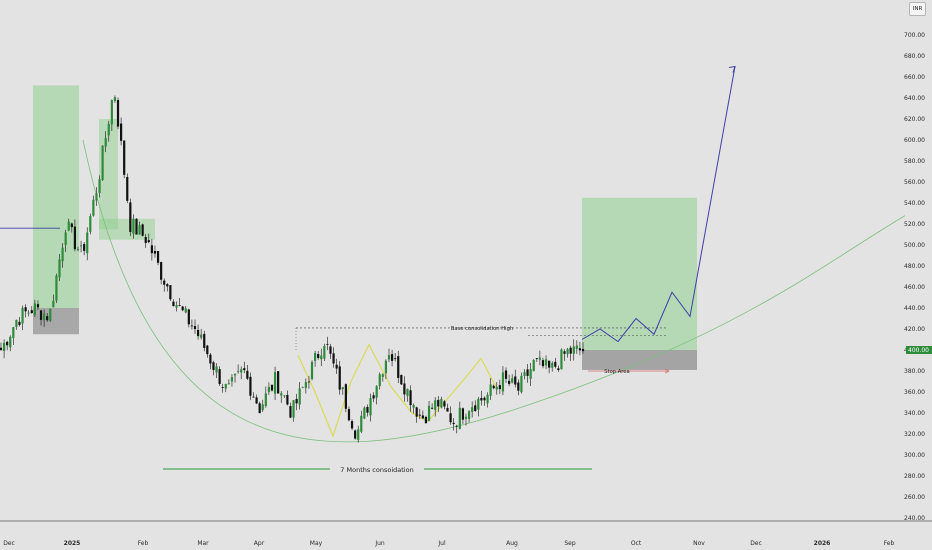  Describe the element at coordinates (259, 543) in the screenshot. I see `time-tick-label: Apr` at that location.